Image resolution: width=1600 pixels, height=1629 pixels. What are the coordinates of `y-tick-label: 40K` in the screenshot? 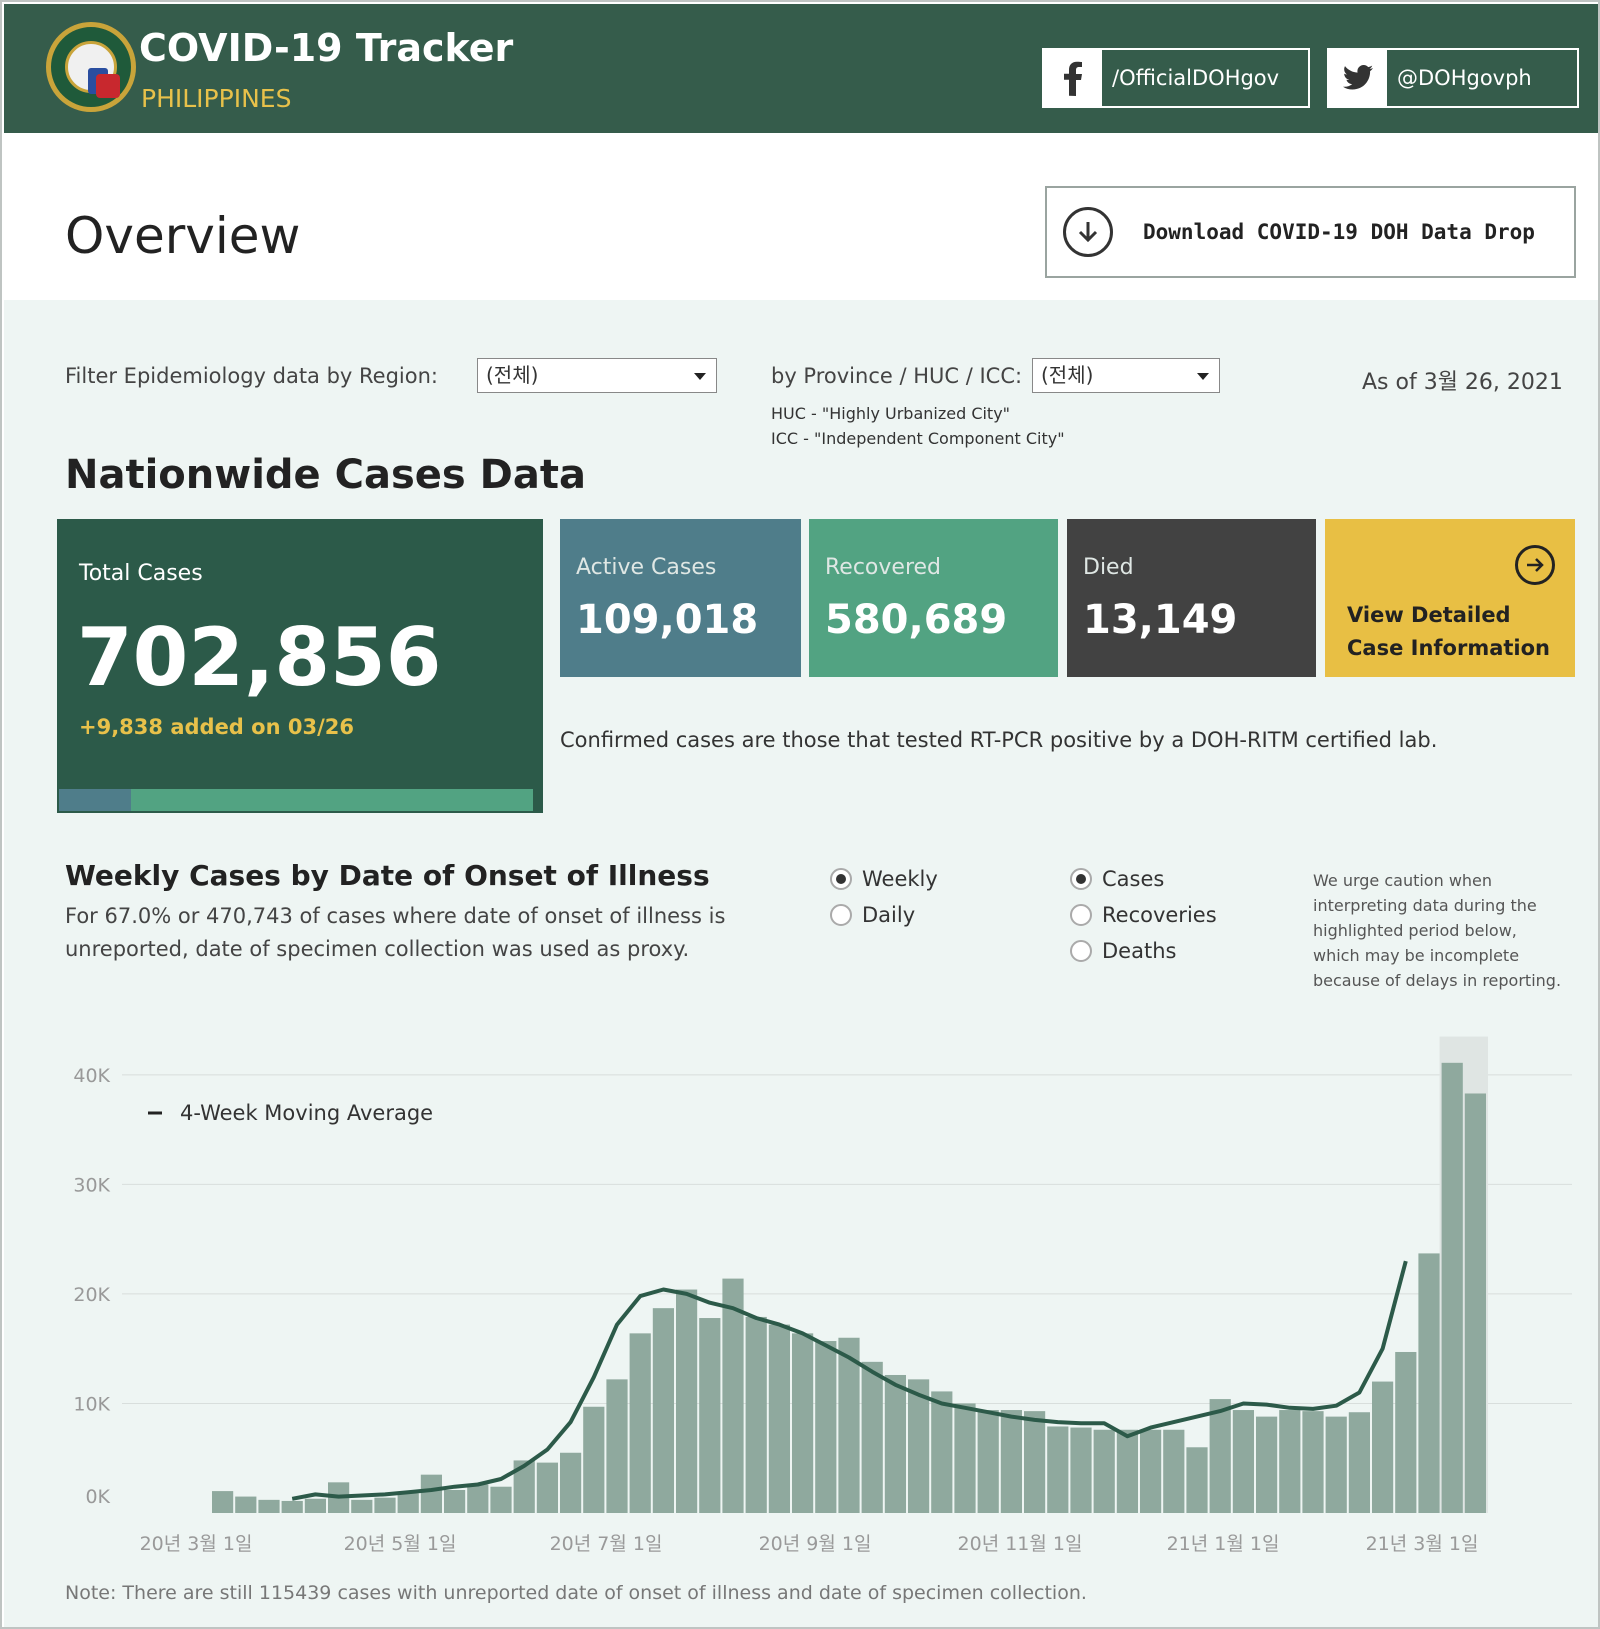 It's located at (91, 1076).